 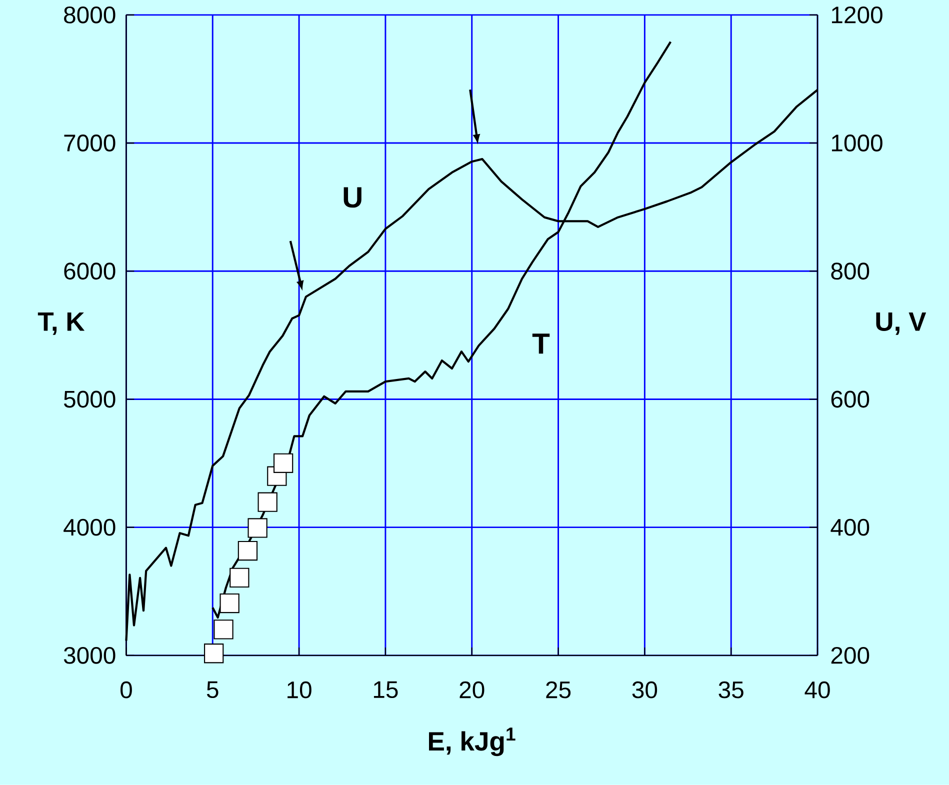 I want to click on x-tick-label: 30, so click(x=645, y=689).